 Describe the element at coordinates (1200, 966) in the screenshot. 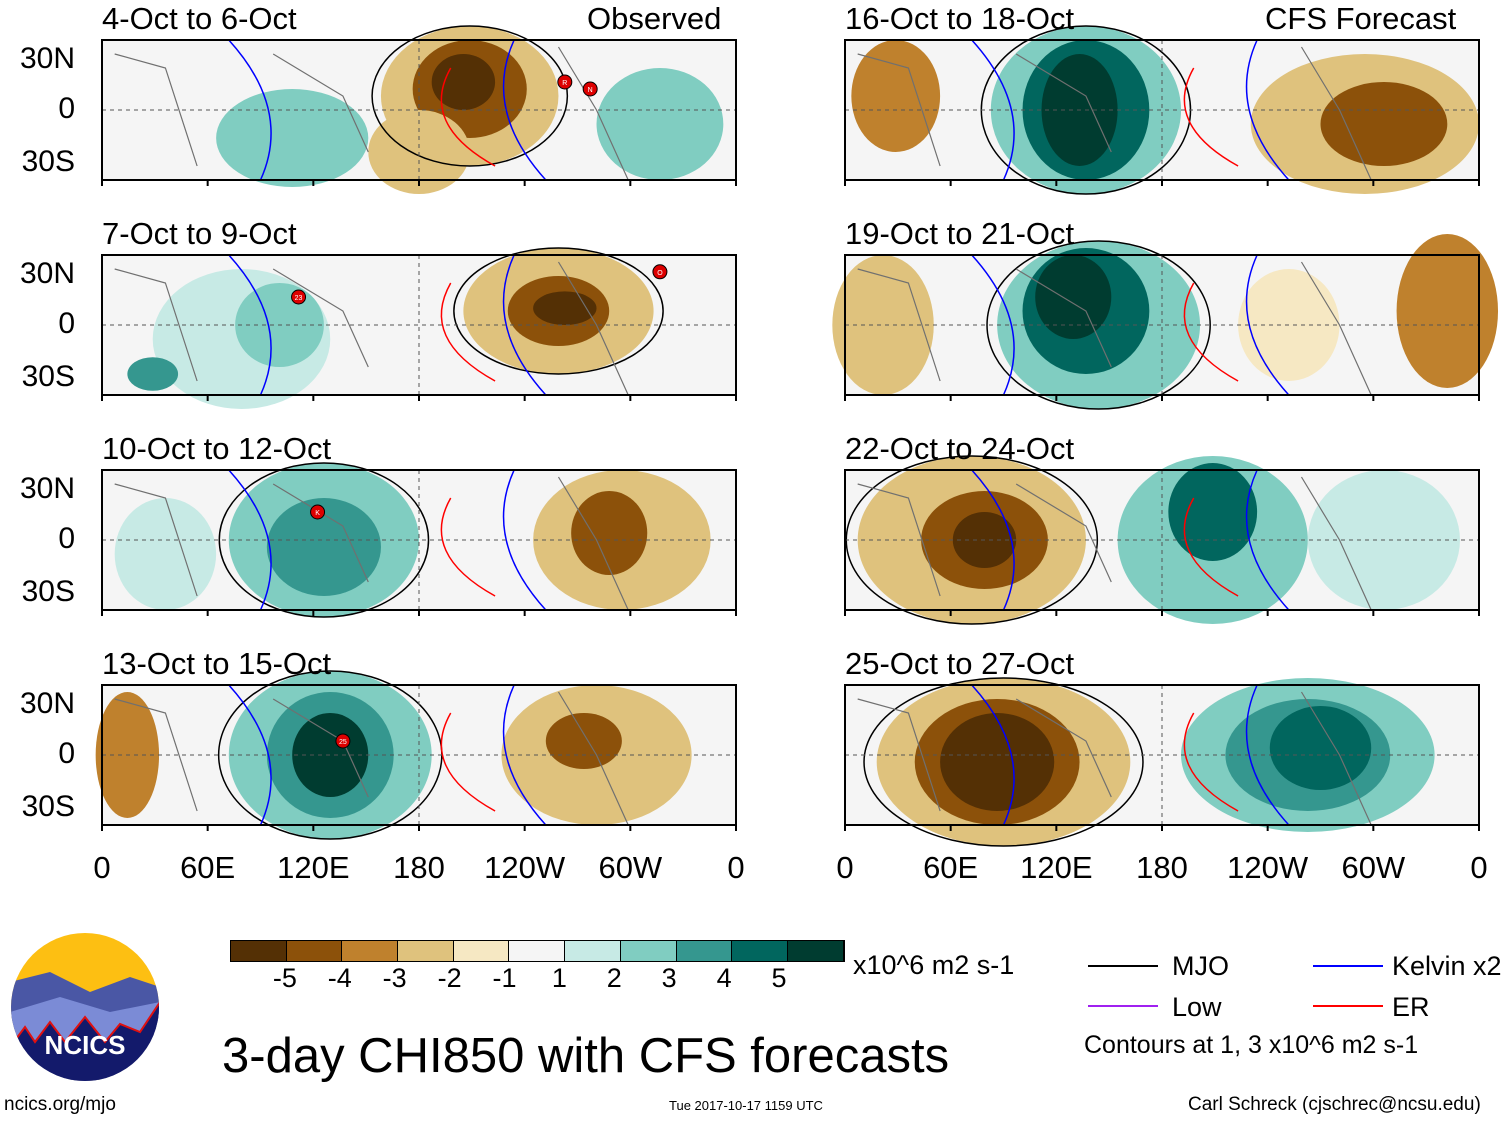

I see `legend-mjo: MJO` at that location.